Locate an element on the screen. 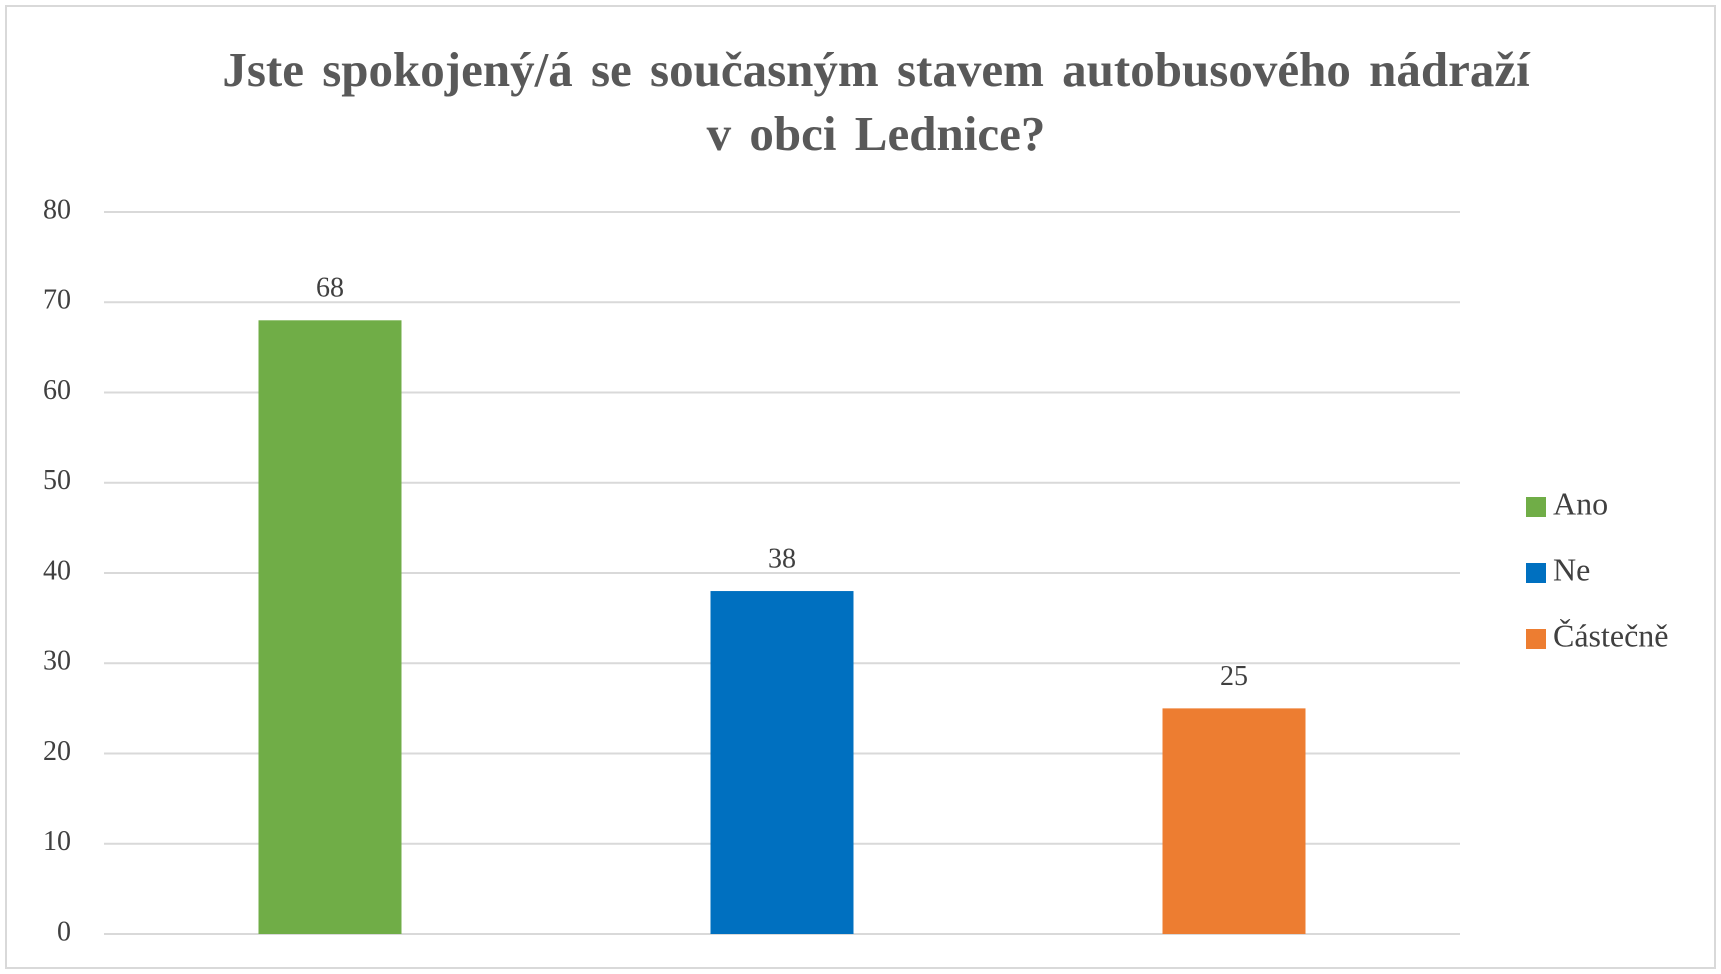  legend-label: Ano is located at coordinates (1580, 503).